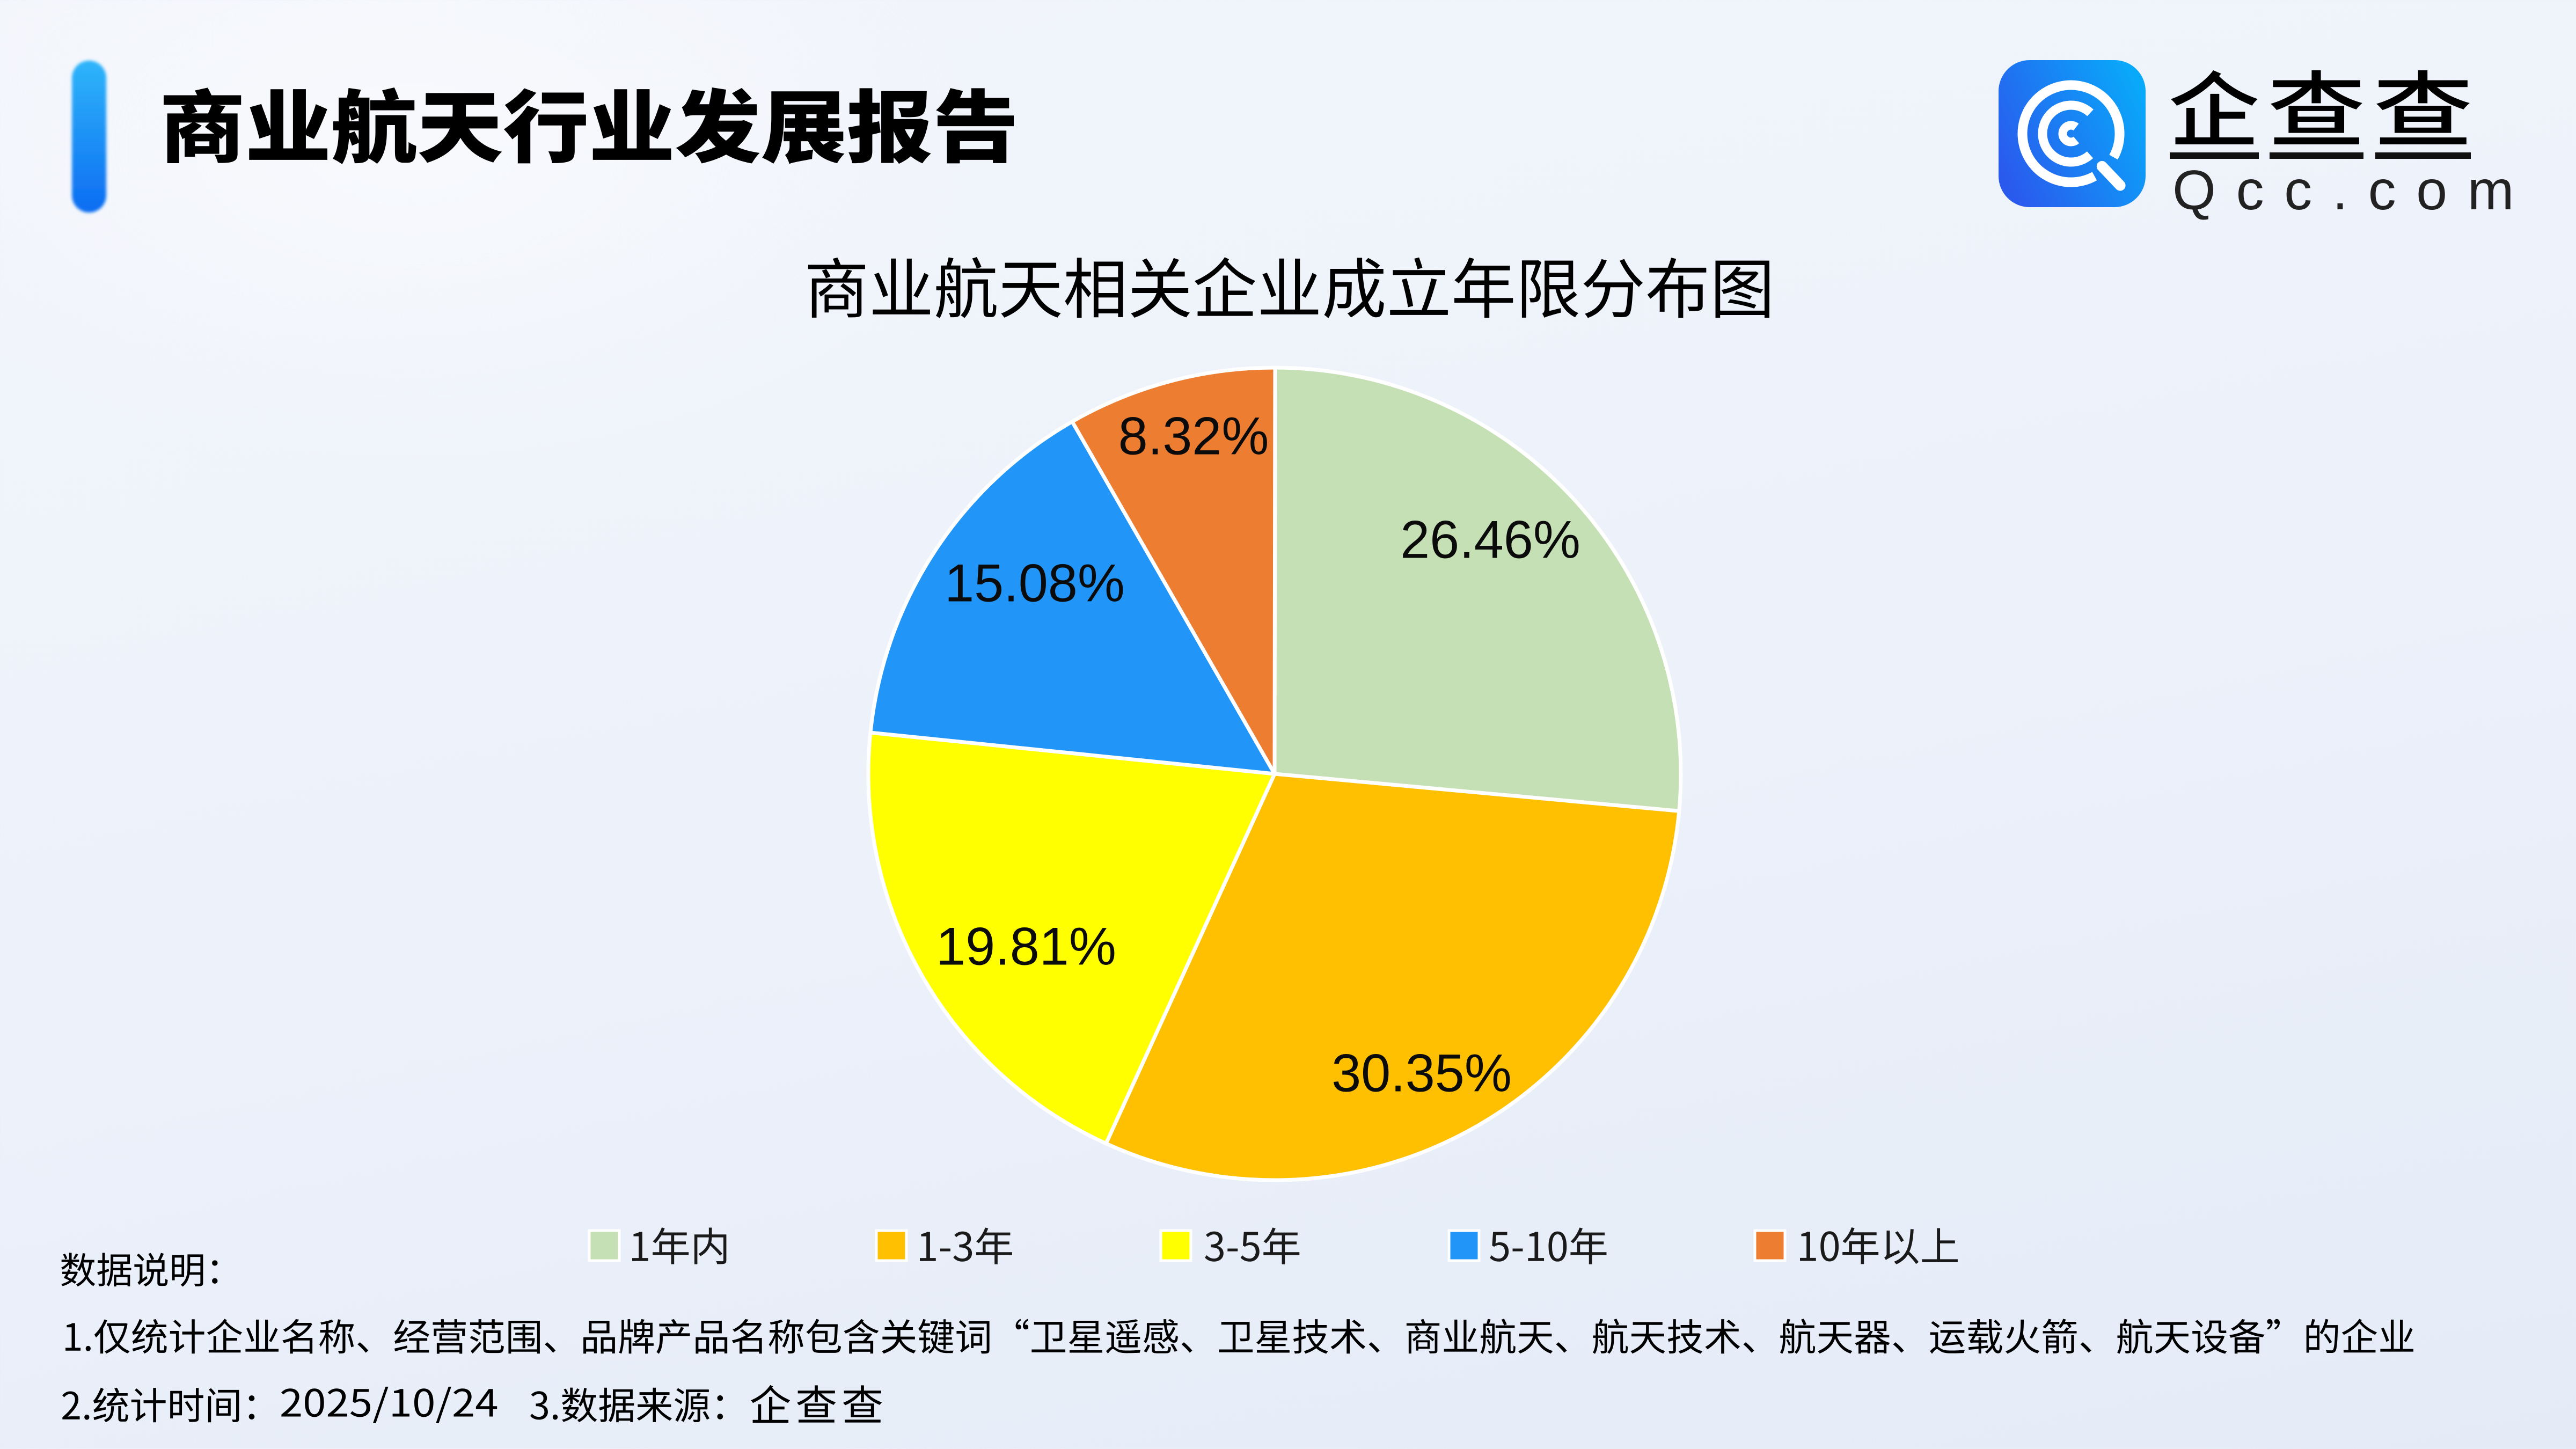 Image resolution: width=2576 pixels, height=1449 pixels. Describe the element at coordinates (1026, 946) in the screenshot. I see `svg-text: 19.81%` at that location.